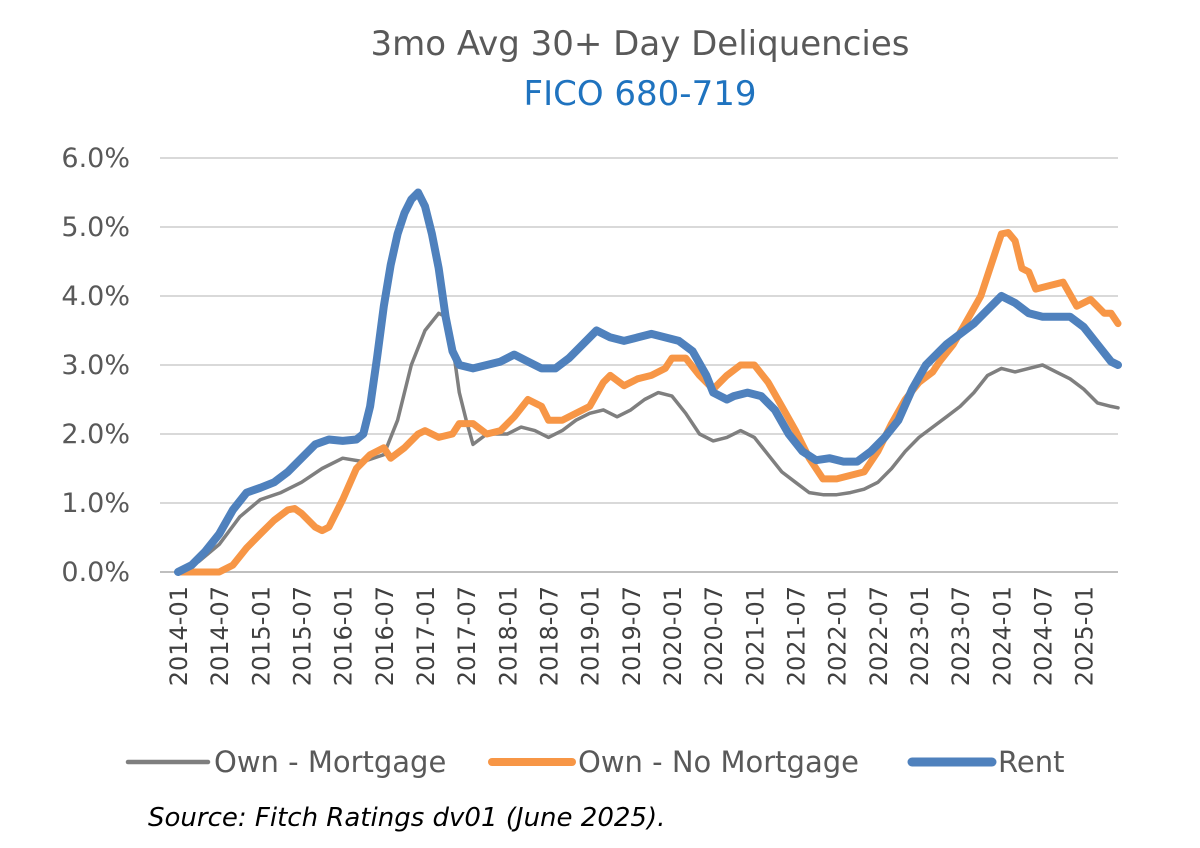 The width and height of the screenshot is (1200, 848). What do you see at coordinates (220, 636) in the screenshot?
I see `x-tick-label: 2014-07` at bounding box center [220, 636].